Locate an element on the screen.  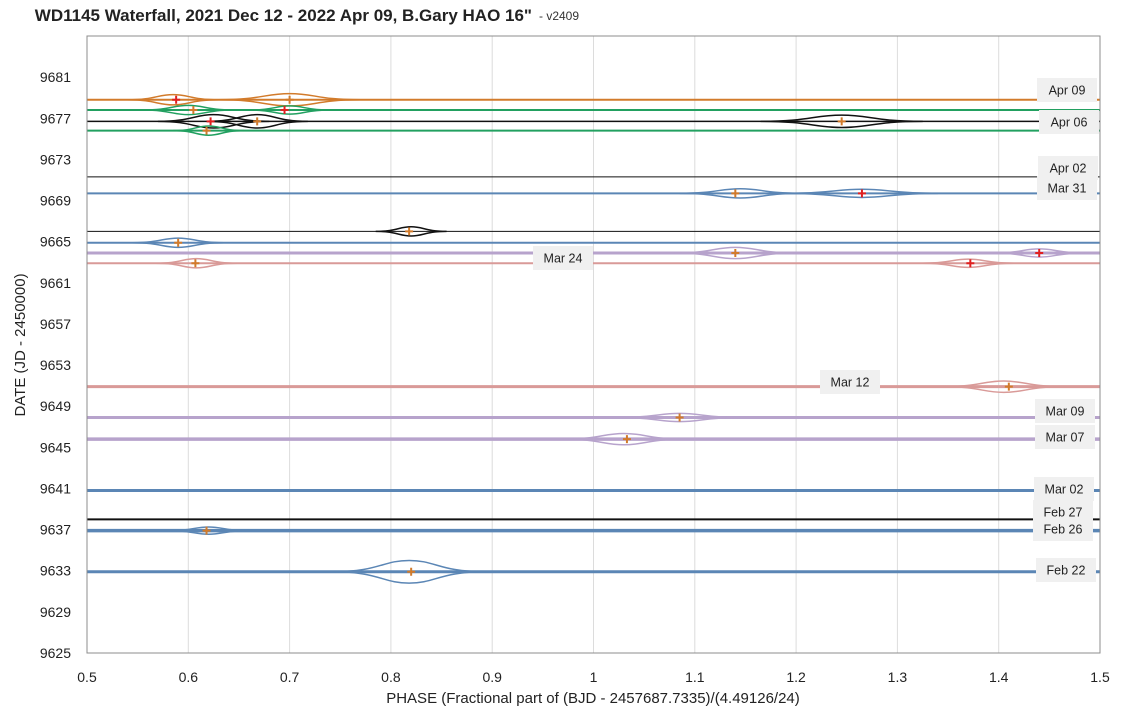
y-tick-label: 9657 is located at coordinates (55, 324).